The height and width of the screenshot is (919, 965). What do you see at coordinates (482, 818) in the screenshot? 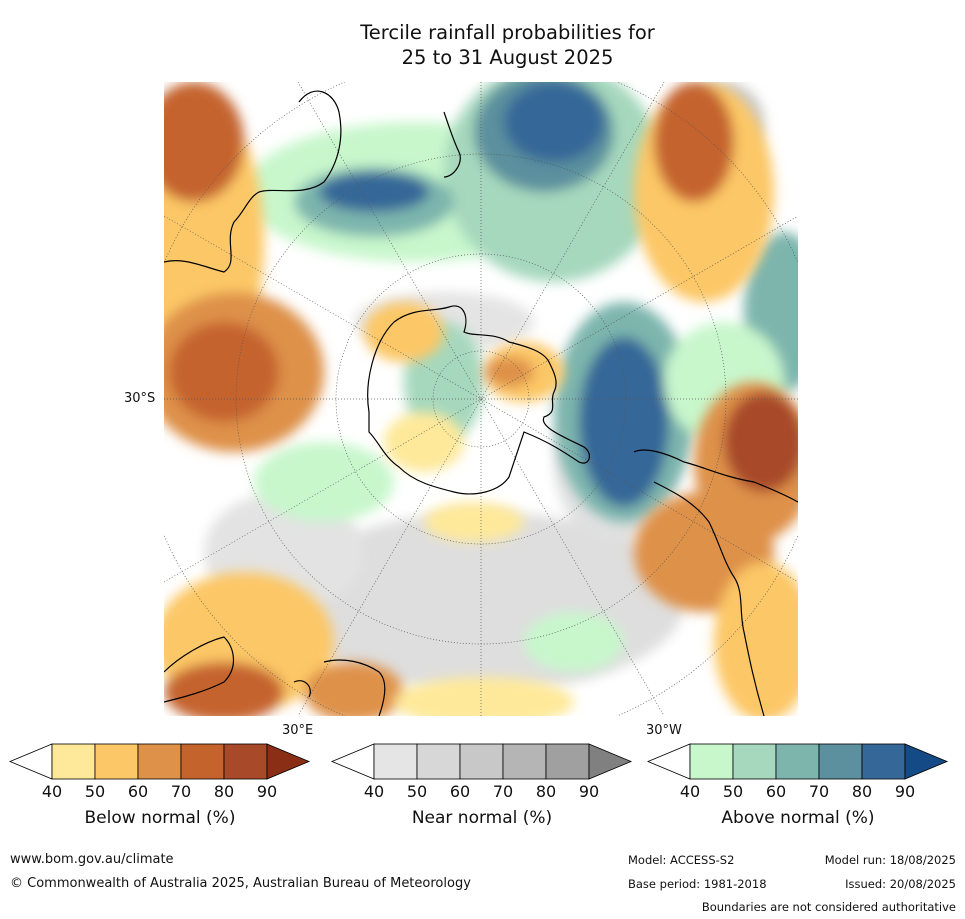
I see `colorbar-title-near: Near normal (%)` at bounding box center [482, 818].